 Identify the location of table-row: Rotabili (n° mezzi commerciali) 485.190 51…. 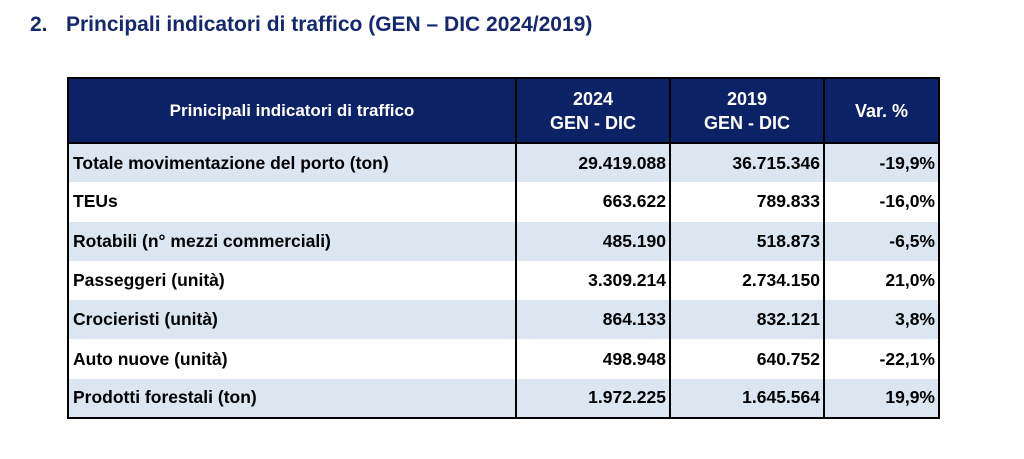
(503, 241).